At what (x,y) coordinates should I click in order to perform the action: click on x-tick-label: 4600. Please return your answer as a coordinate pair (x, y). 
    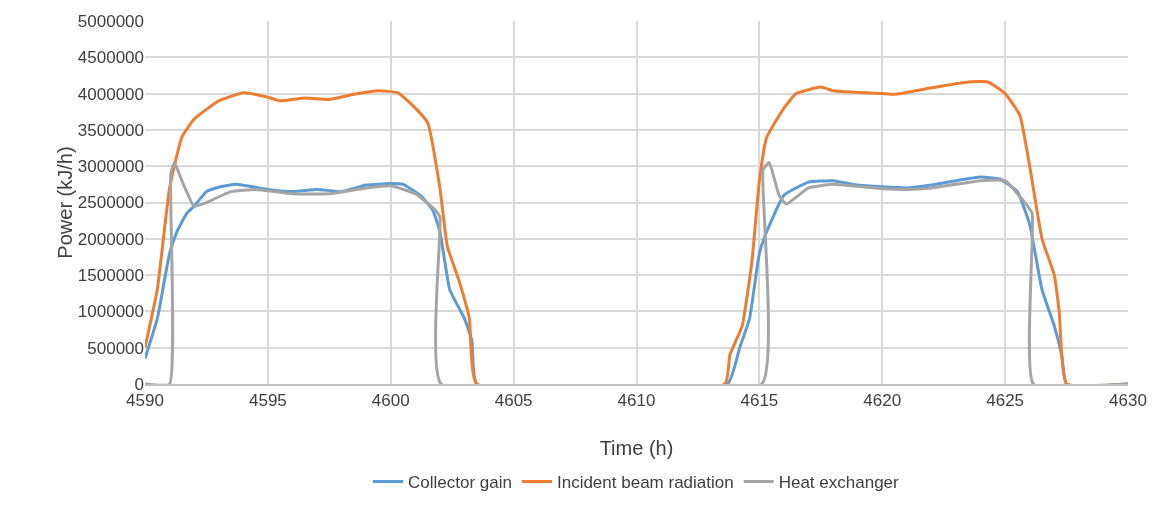
    Looking at the image, I should click on (390, 401).